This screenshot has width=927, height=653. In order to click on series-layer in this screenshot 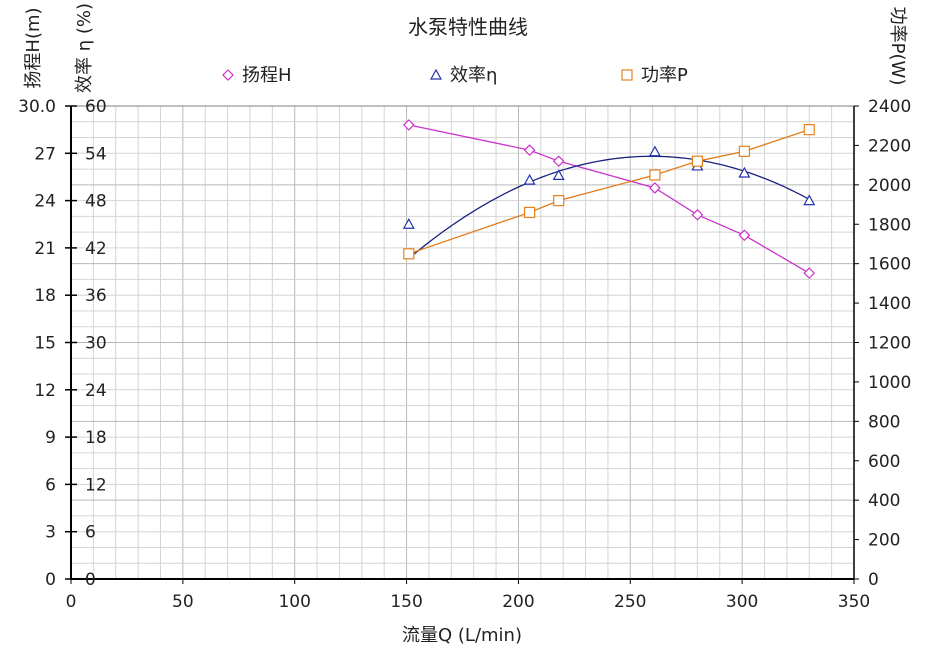, I will do `click(609, 199)`.